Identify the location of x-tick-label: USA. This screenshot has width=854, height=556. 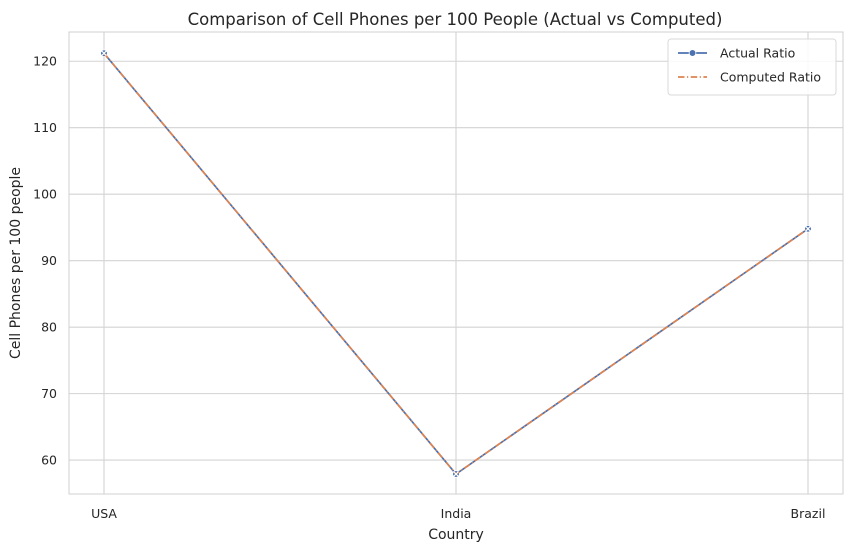
(104, 513).